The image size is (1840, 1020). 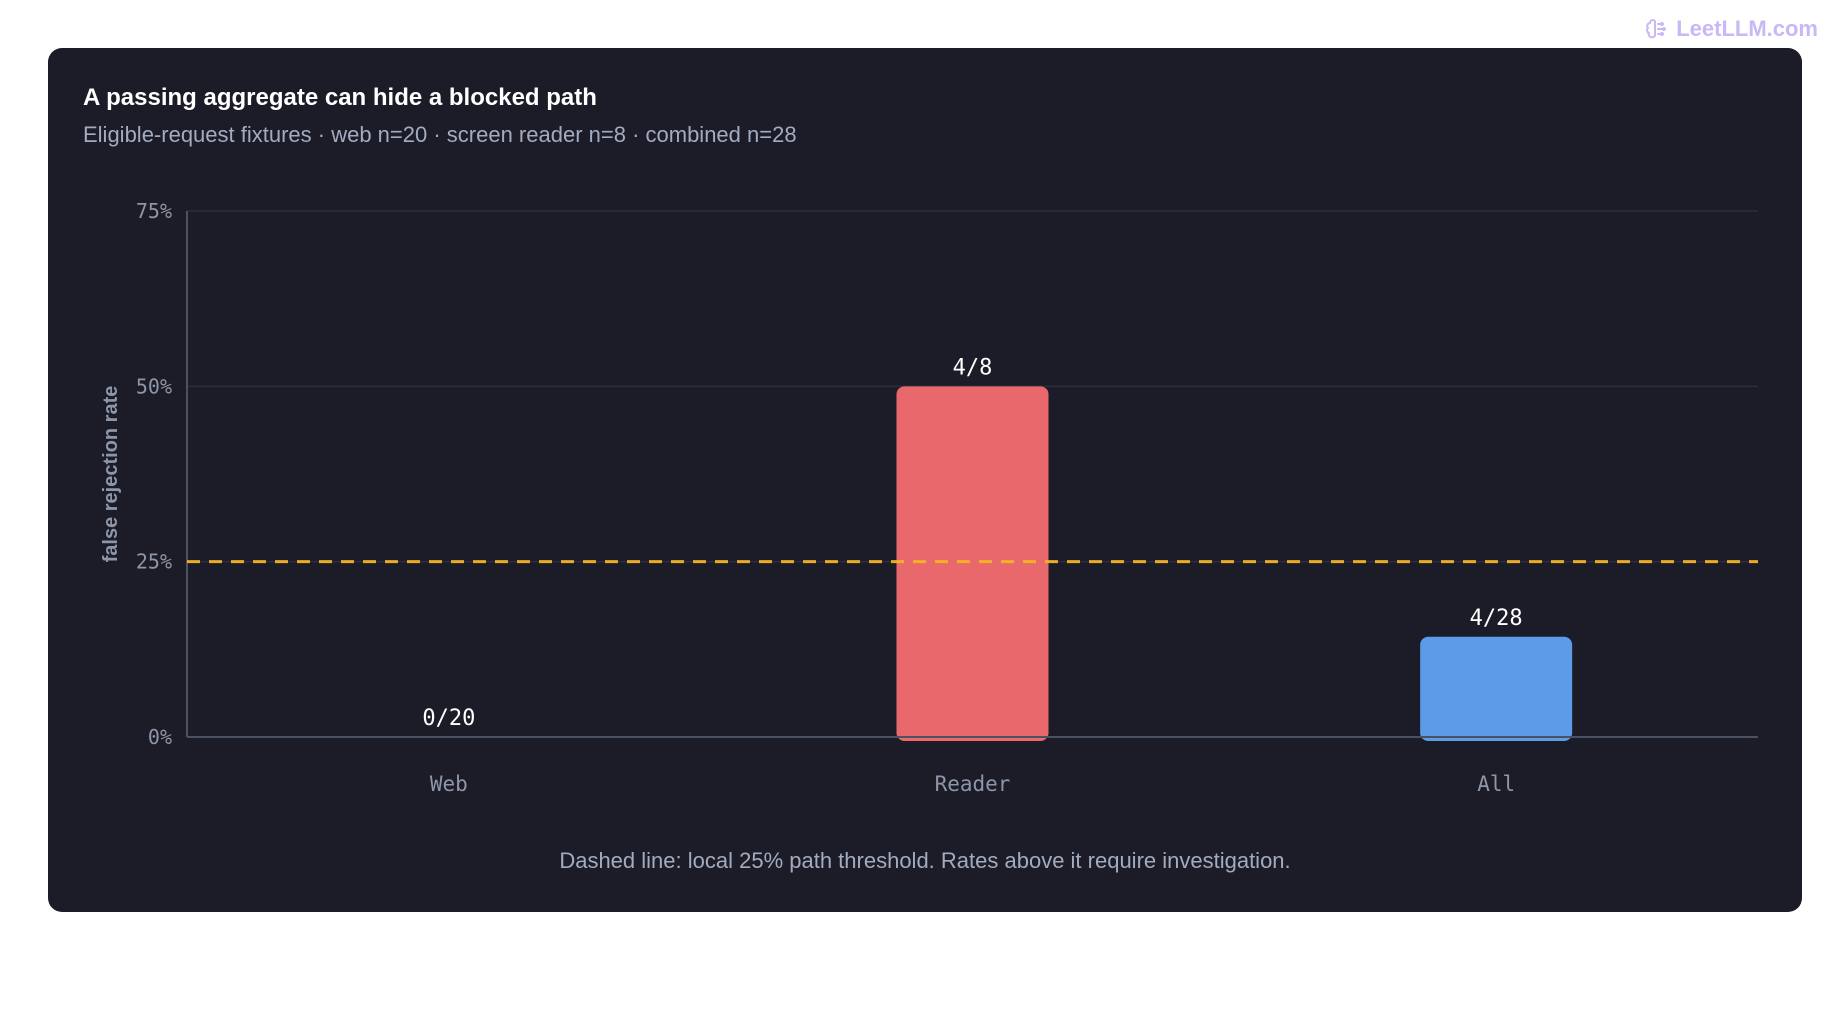 I want to click on data-label: 0/20, so click(x=448, y=718).